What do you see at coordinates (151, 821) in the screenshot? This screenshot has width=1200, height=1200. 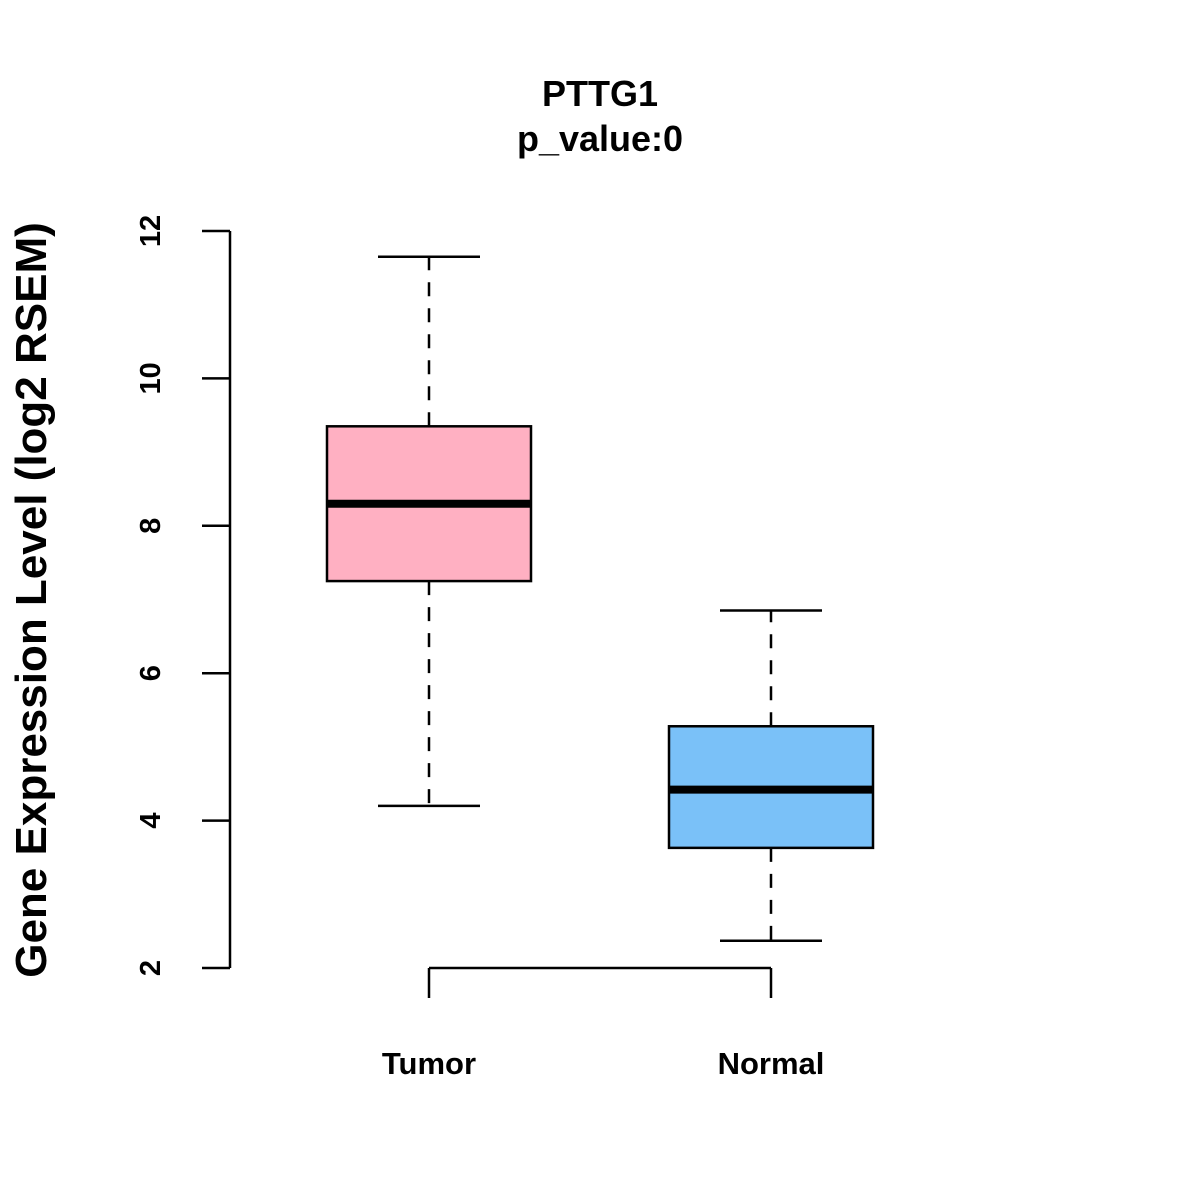 I see `y-tick-label-4: 4` at bounding box center [151, 821].